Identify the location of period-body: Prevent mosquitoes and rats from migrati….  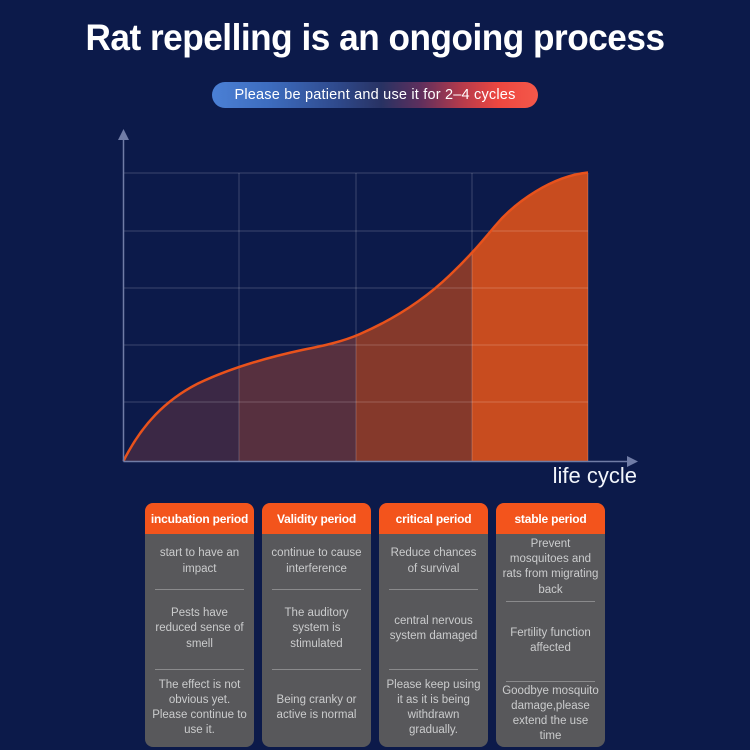
(550, 641).